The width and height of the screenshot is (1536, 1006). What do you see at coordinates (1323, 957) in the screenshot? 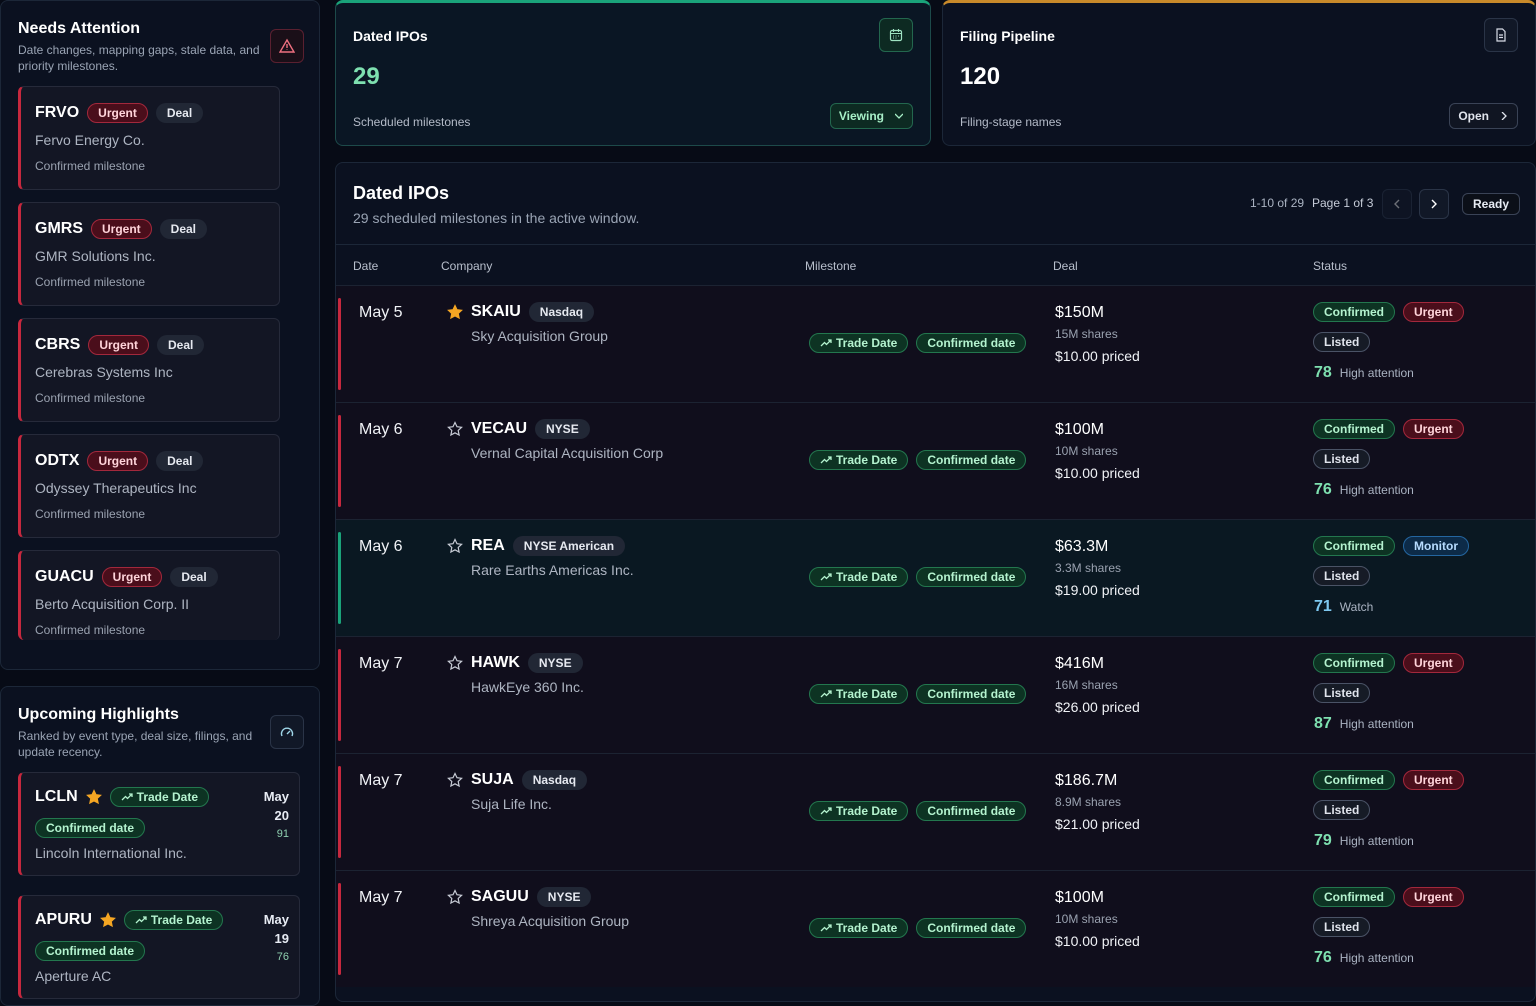
I see `score: 76` at bounding box center [1323, 957].